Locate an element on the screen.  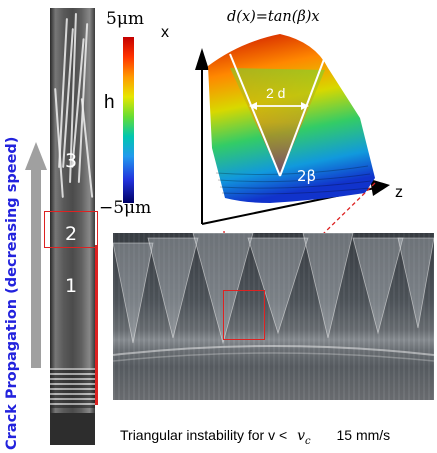
colorbar-quantity-label: h is located at coordinates (109, 102).